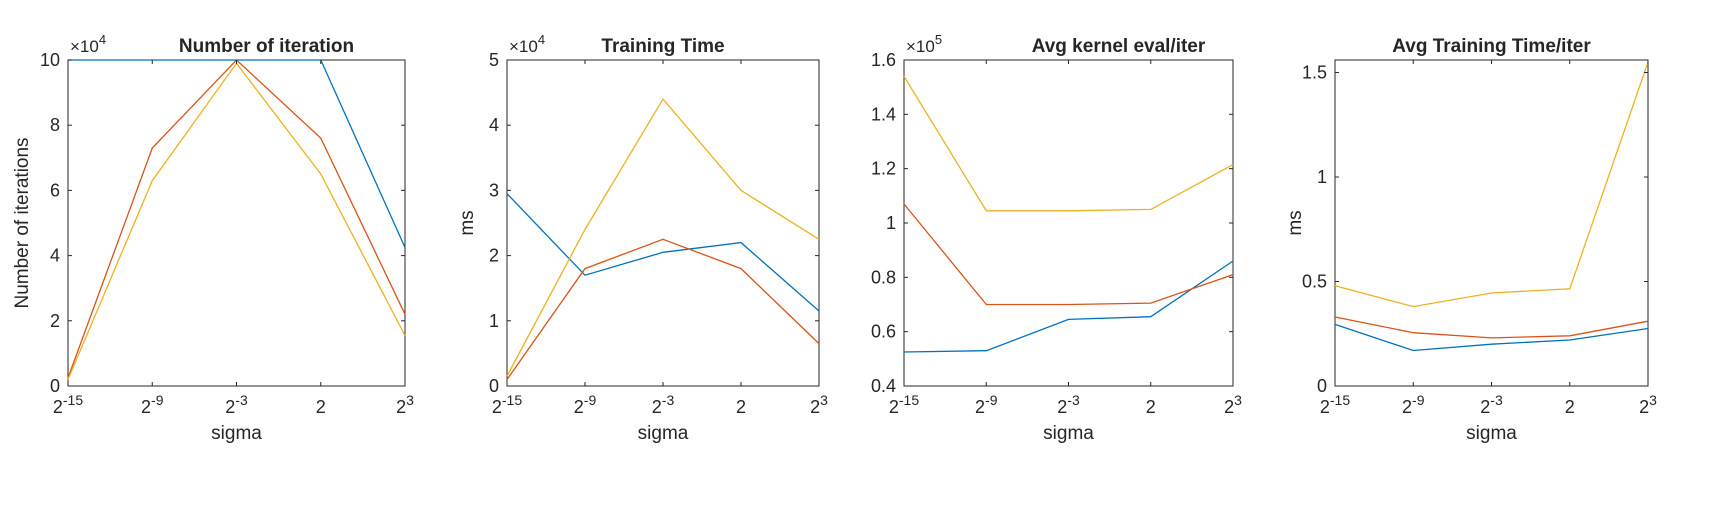 This screenshot has width=1734, height=516. What do you see at coordinates (883, 60) in the screenshot?
I see `y-tick-label: 1.6` at bounding box center [883, 60].